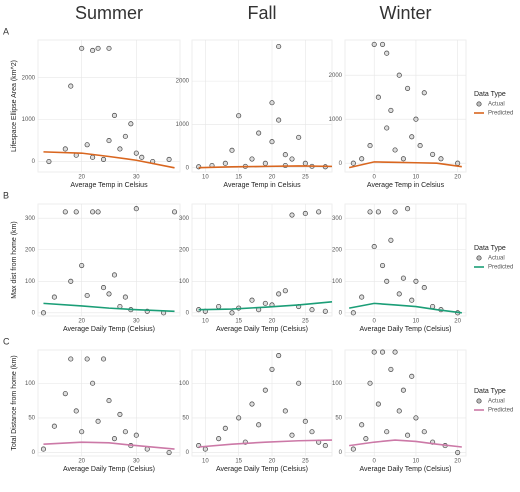 Image resolution: width=520 pixels, height=492 pixels. Describe the element at coordinates (14, 259) in the screenshot. I see `y-axis-label: Max dist from home (km)` at that location.